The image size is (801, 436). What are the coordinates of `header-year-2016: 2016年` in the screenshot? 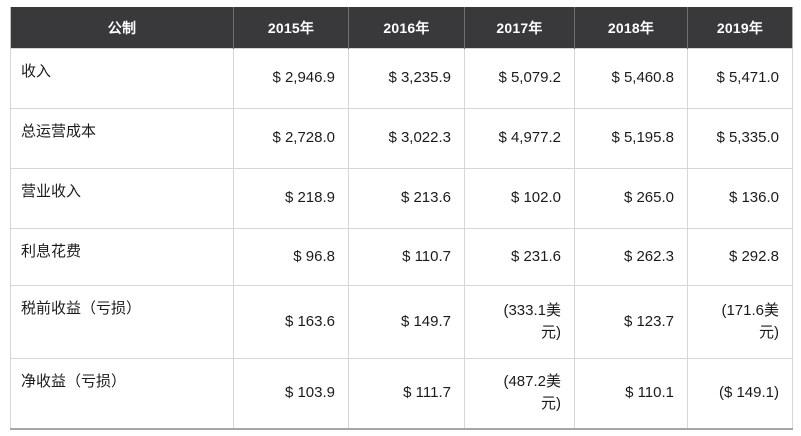 It's located at (406, 28).